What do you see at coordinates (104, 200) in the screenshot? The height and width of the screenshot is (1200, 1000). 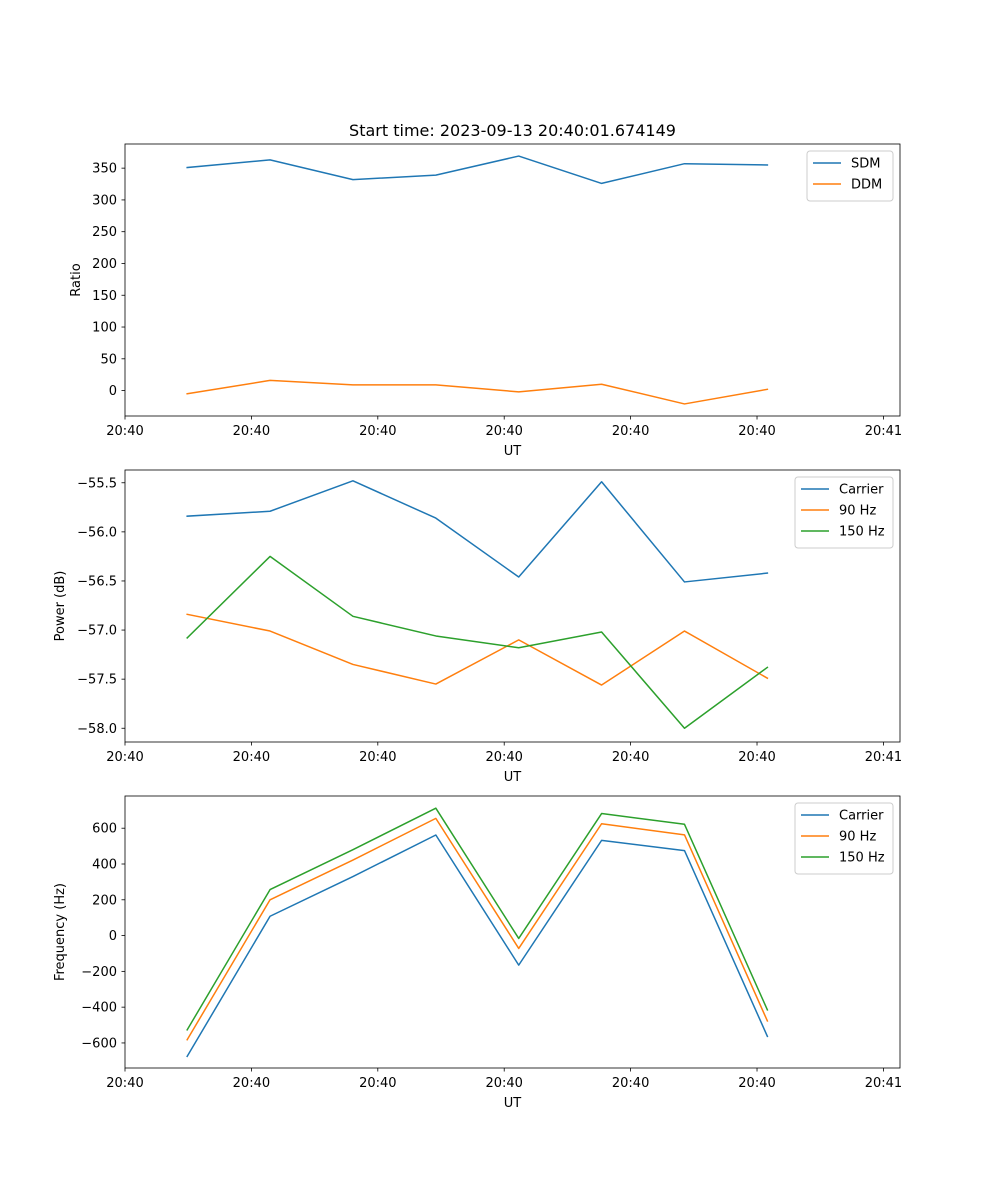 I see `y-tick-label: 300` at bounding box center [104, 200].